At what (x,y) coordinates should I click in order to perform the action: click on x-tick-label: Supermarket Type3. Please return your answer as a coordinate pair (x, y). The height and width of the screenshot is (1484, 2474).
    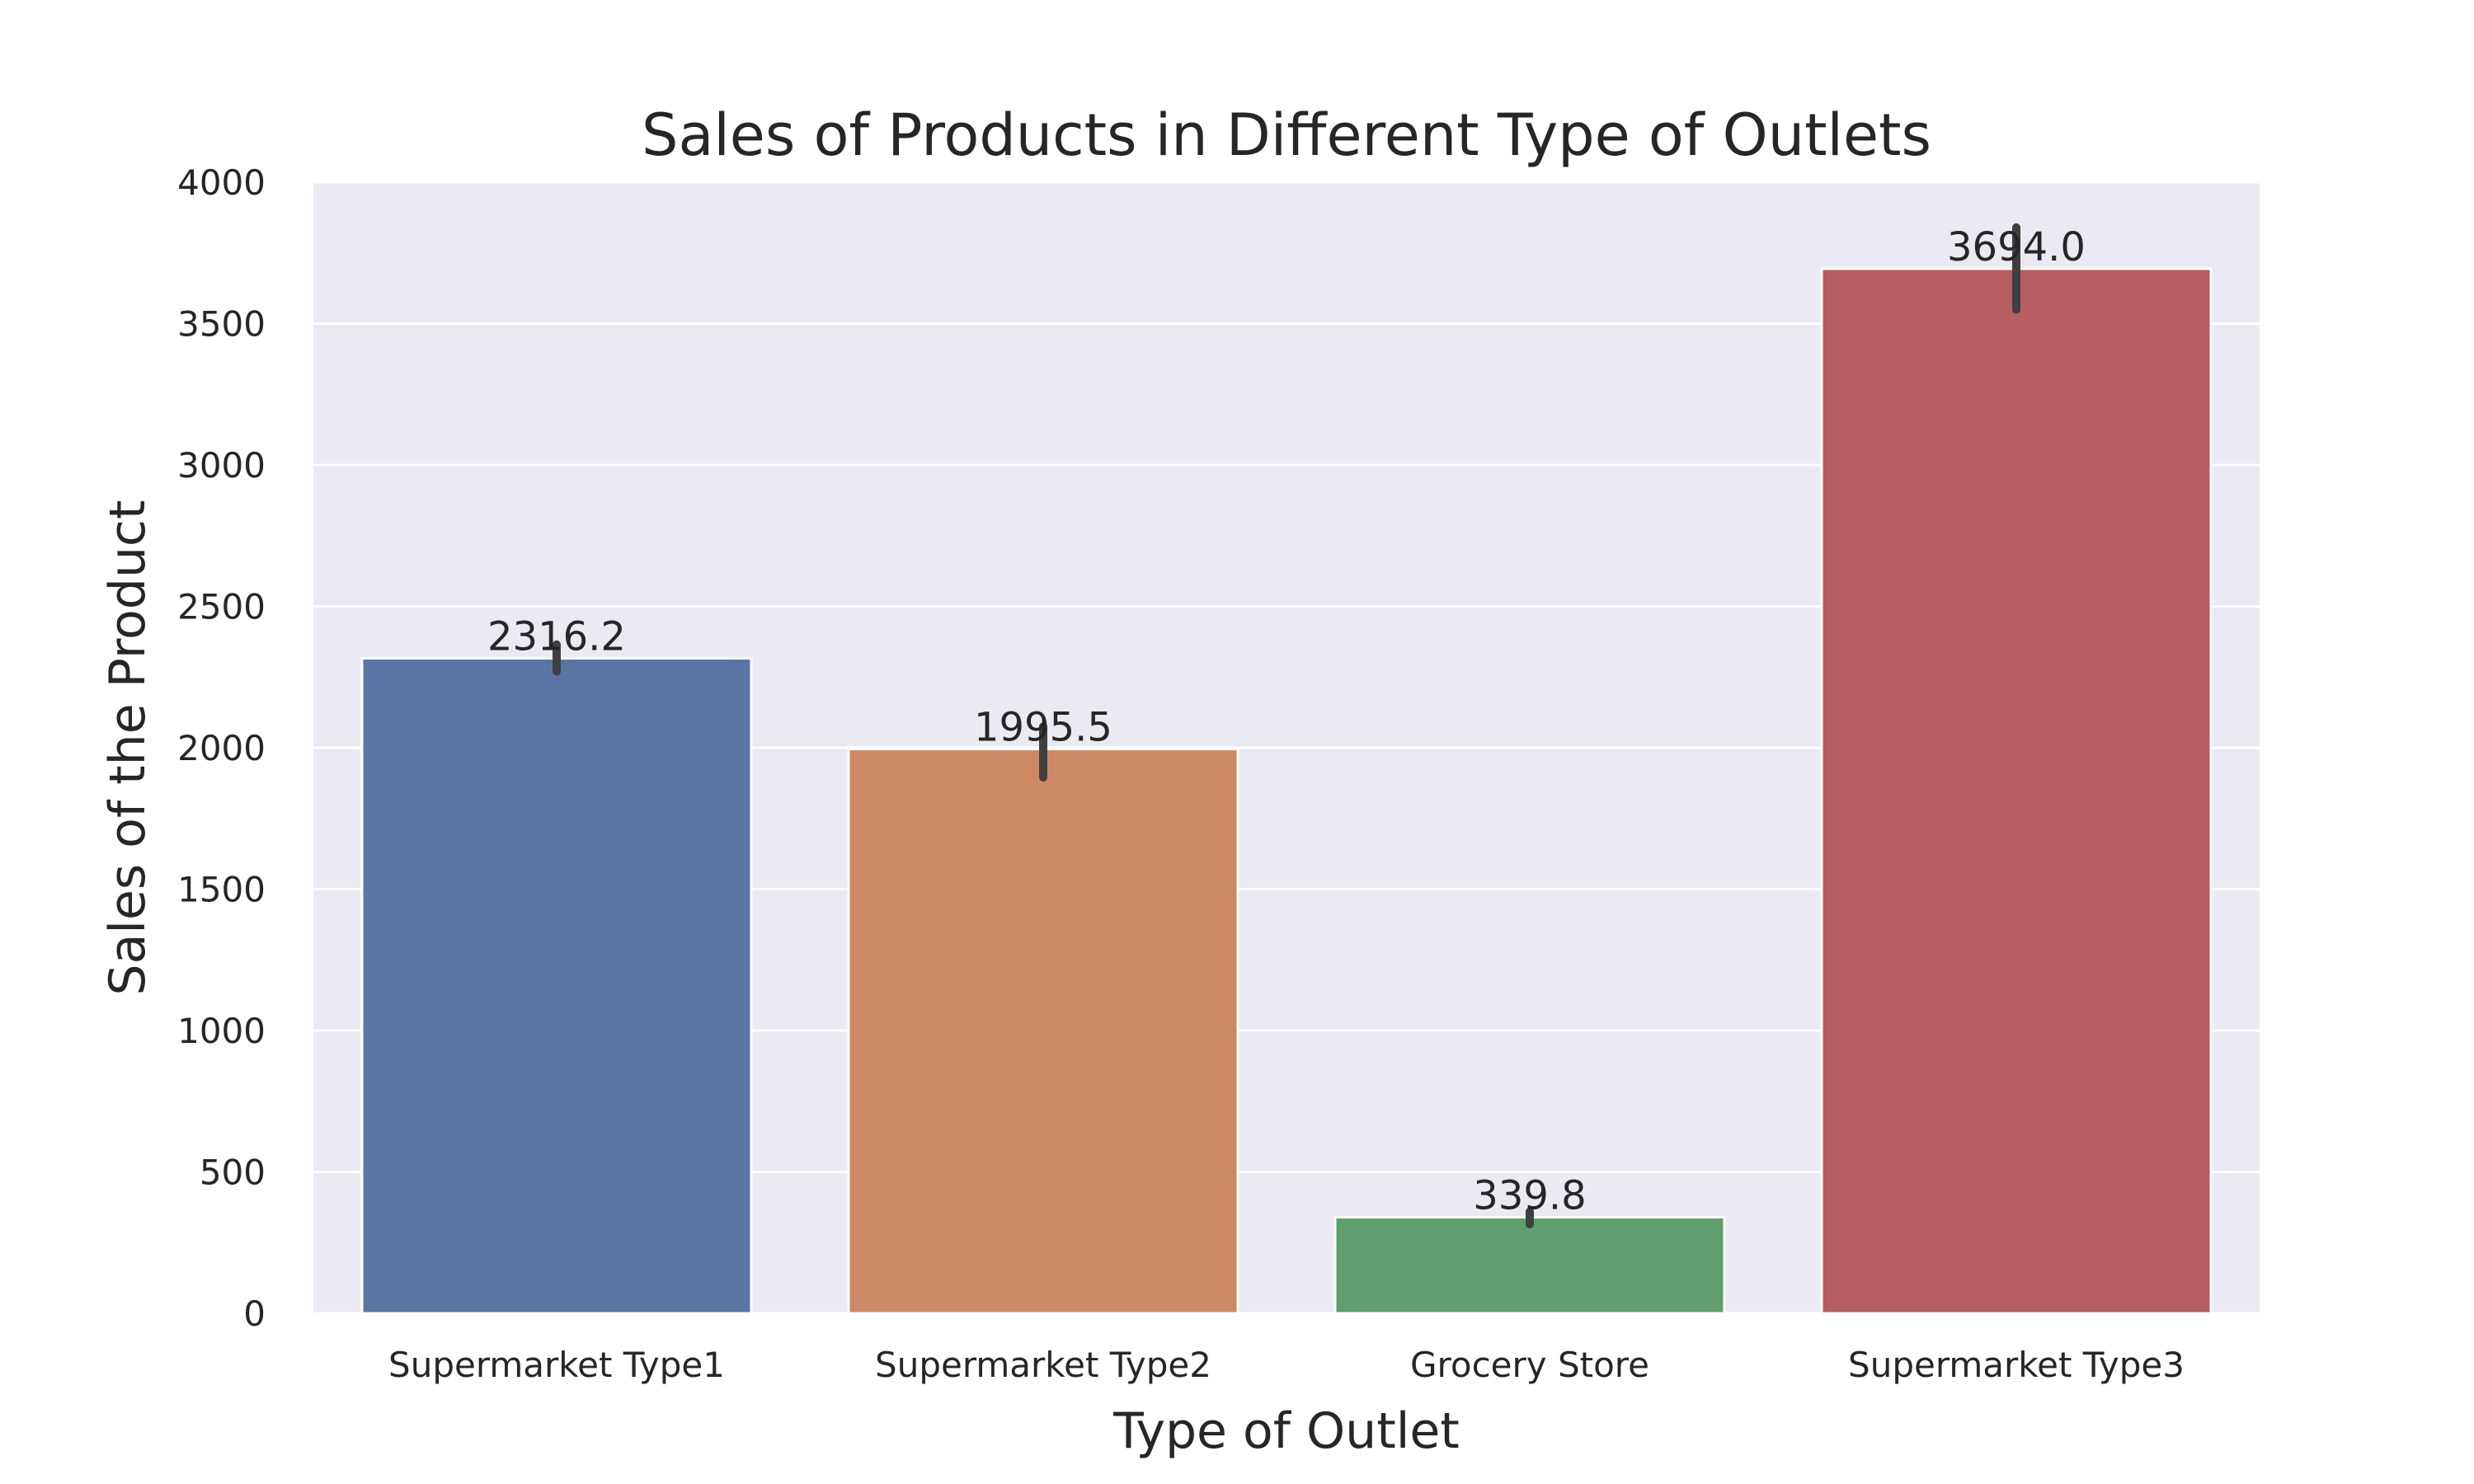
    Looking at the image, I should click on (2016, 1365).